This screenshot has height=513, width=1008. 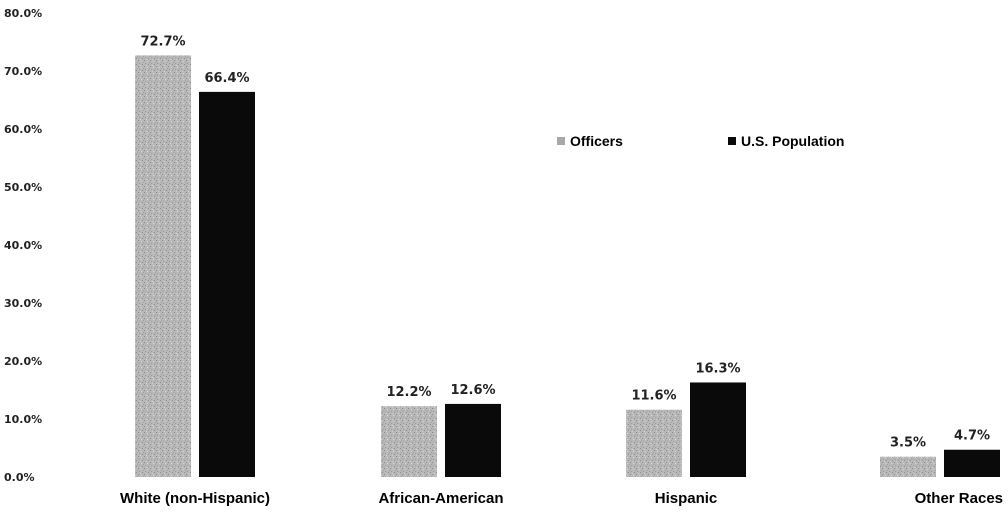 I want to click on bar-value-label: 3.5%, so click(x=908, y=443).